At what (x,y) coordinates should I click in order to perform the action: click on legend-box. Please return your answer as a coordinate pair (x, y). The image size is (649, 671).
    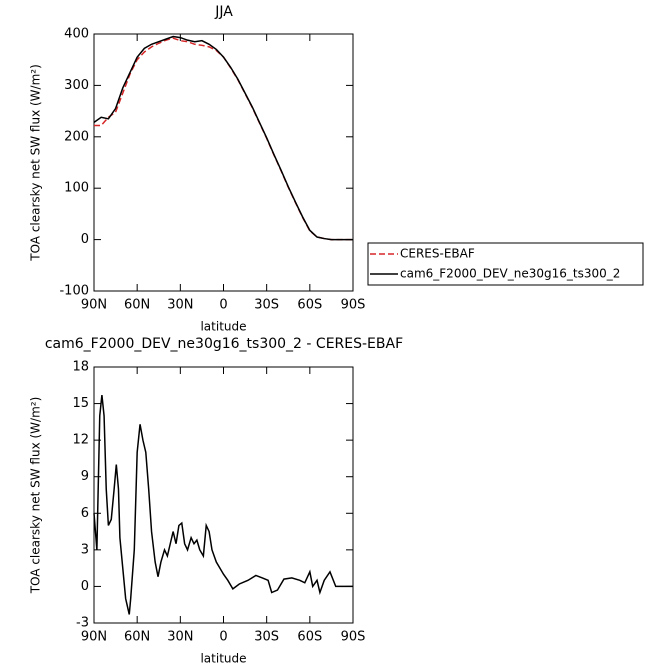
    Looking at the image, I should click on (505, 264).